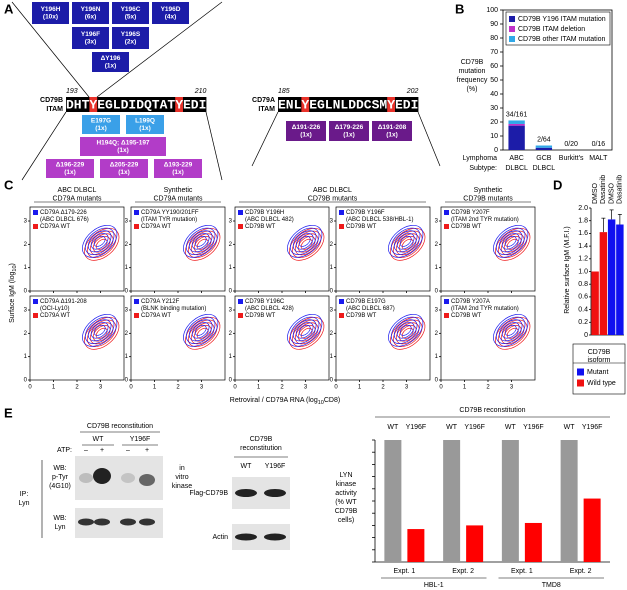 Image resolution: width=627 pixels, height=590 pixels. What do you see at coordinates (558, 28) in the screenshot?
I see `legend-box` at bounding box center [558, 28].